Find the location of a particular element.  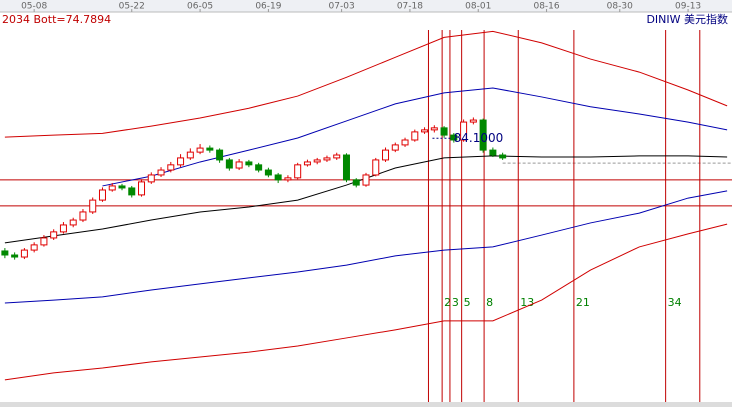

x-tick-label: 05-22 is located at coordinates (132, 7).